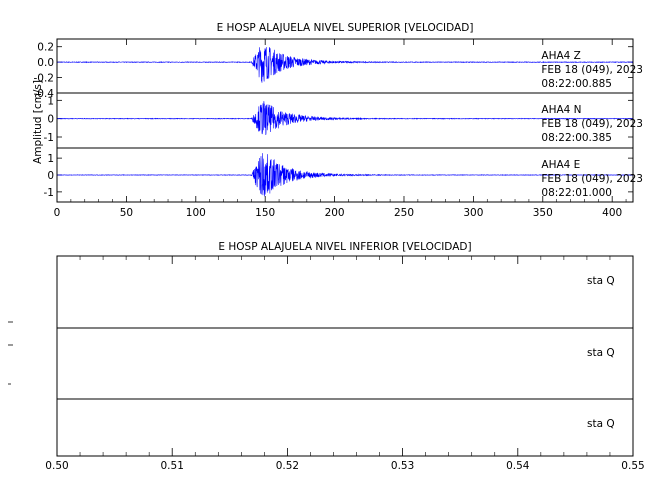  What do you see at coordinates (561, 110) in the screenshot?
I see `station-label: AHA4 N` at bounding box center [561, 110].